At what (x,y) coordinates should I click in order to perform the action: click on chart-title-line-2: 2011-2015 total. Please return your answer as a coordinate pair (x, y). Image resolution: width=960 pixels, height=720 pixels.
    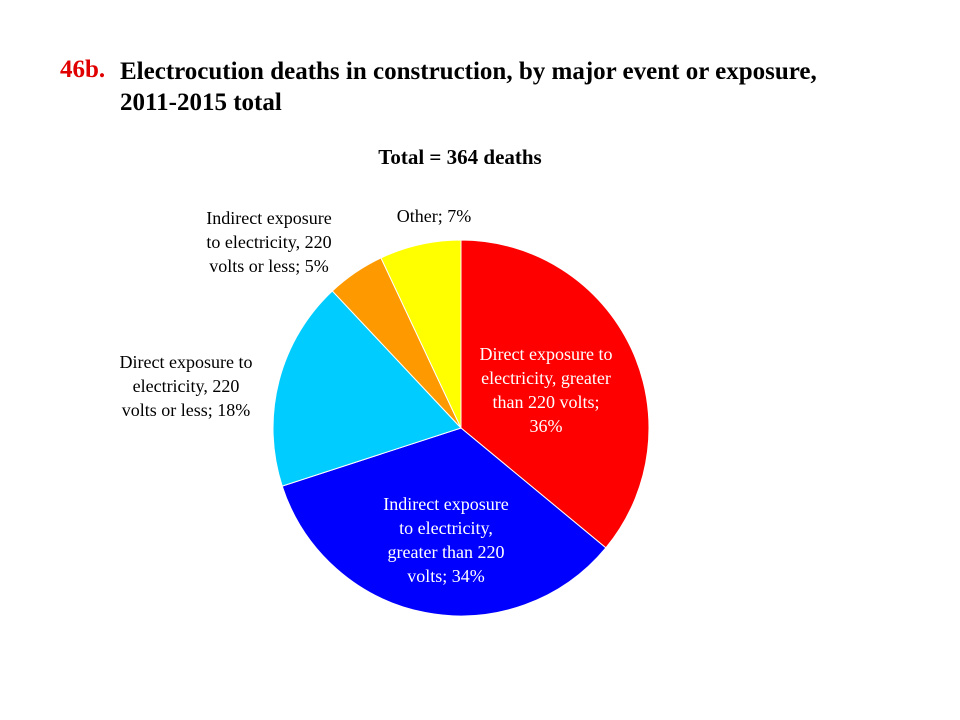
    Looking at the image, I should click on (201, 102).